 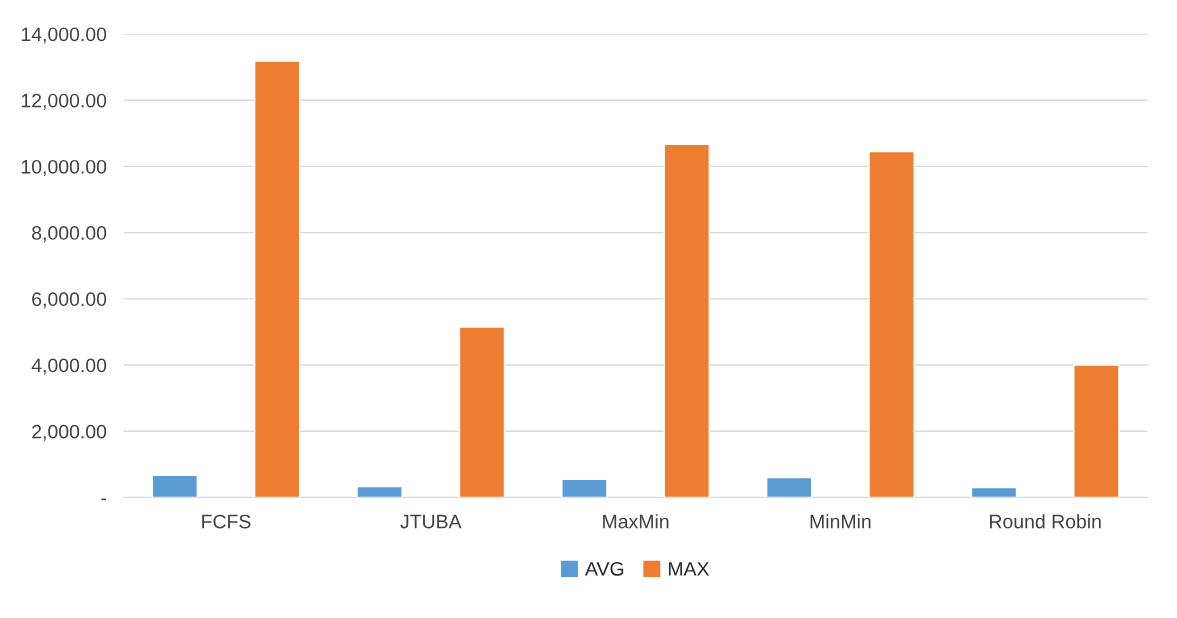 I want to click on y-tick-label: 4,000.00, so click(x=69, y=366).